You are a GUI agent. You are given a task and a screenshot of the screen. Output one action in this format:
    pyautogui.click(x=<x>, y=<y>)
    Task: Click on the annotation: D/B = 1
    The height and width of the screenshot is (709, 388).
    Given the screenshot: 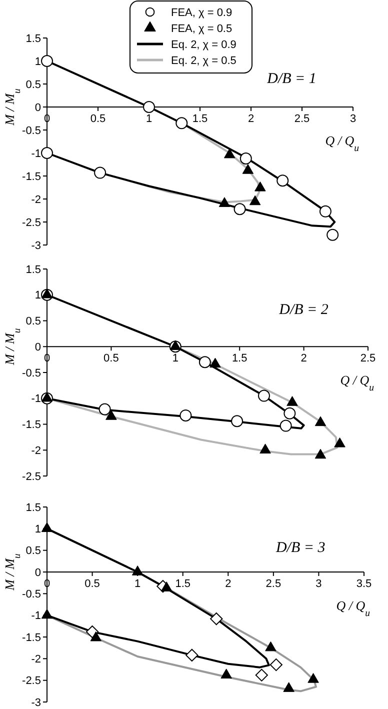 What is the action you would take?
    pyautogui.click(x=291, y=79)
    